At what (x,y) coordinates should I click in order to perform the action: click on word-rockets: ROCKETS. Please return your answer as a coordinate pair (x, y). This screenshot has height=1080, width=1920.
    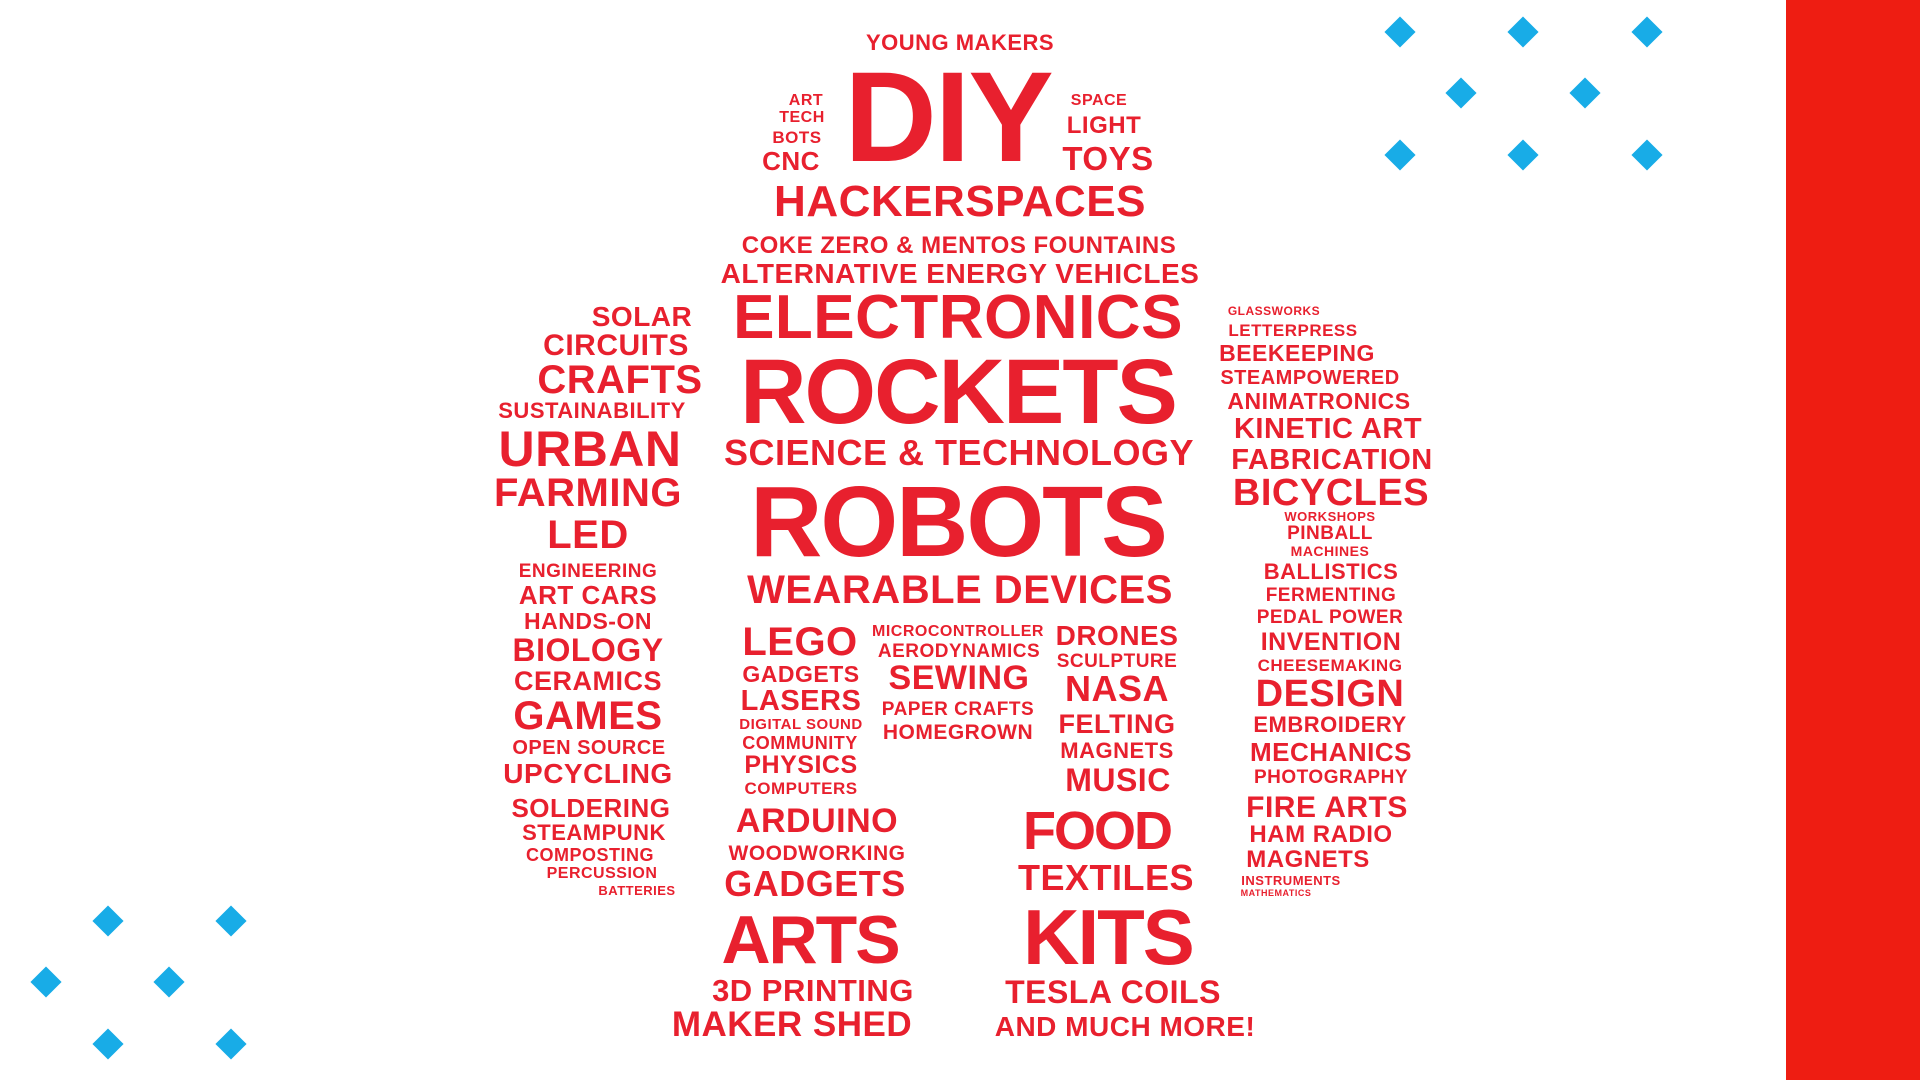
    Looking at the image, I should click on (959, 392).